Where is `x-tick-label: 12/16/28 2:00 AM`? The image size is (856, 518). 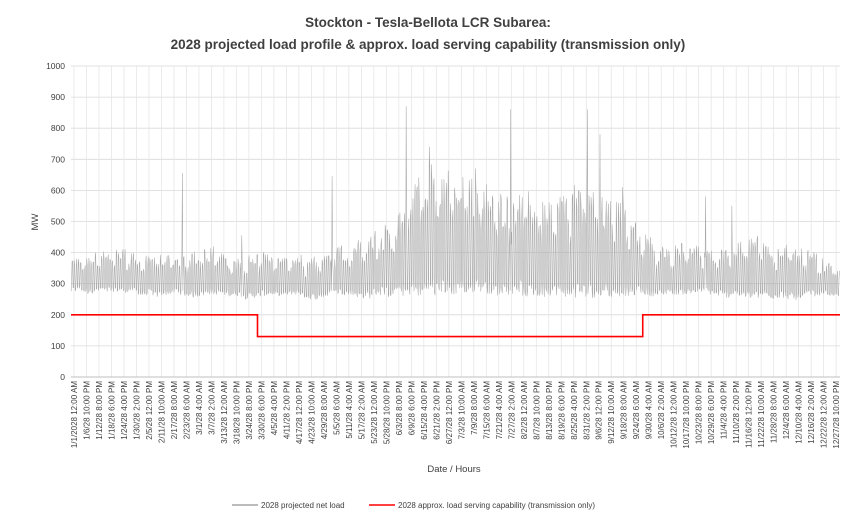
x-tick-label: 12/16/28 2:00 AM is located at coordinates (811, 412).